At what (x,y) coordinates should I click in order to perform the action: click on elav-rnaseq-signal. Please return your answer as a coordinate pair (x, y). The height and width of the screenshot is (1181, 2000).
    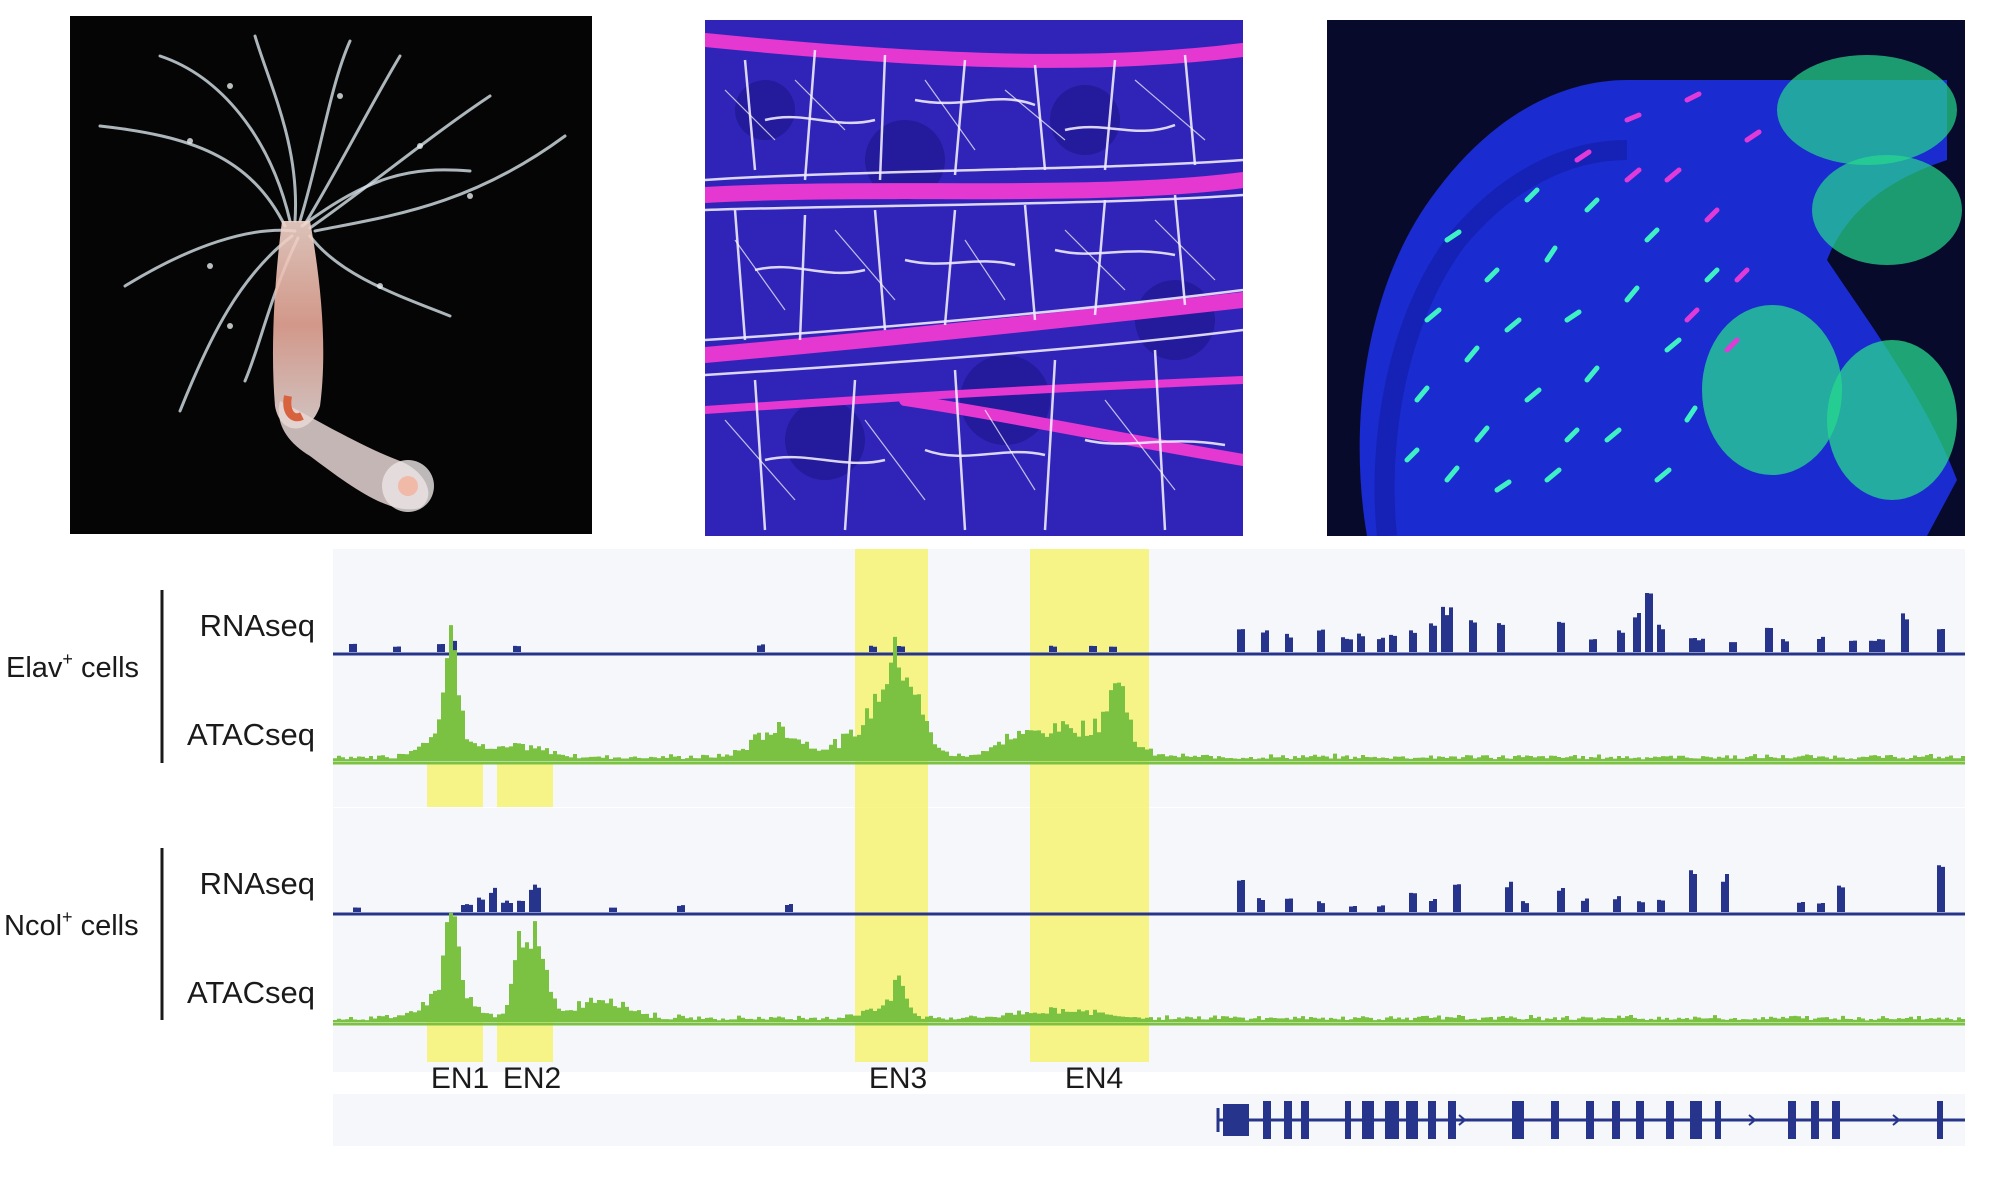
    Looking at the image, I should click on (1149, 622).